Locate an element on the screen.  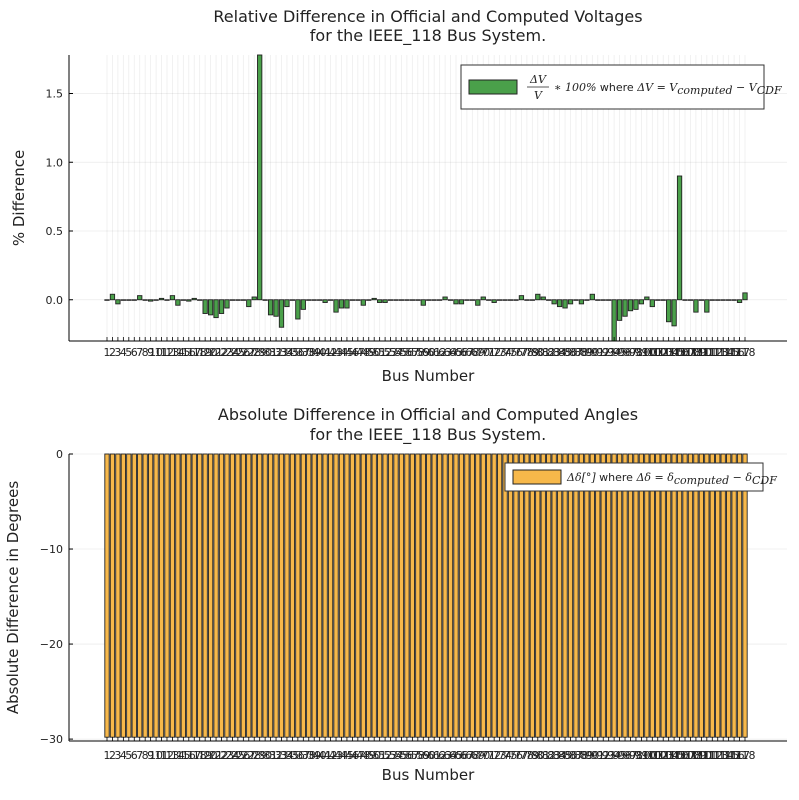
x-tick-label: 101 is located at coordinates (652, 352).